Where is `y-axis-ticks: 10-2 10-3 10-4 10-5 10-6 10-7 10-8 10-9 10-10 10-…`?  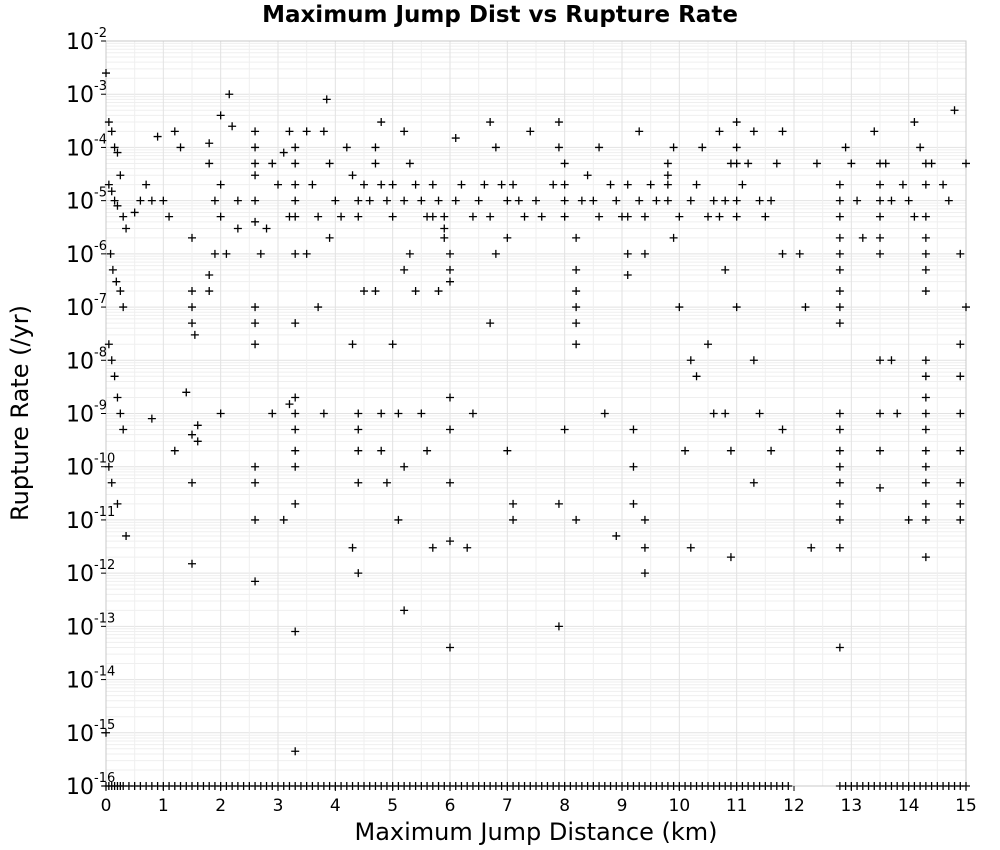 y-axis-ticks: 10-2 10-3 10-4 10-5 10-6 10-7 10-8 10-9 10-10 10-… is located at coordinates (90, 413).